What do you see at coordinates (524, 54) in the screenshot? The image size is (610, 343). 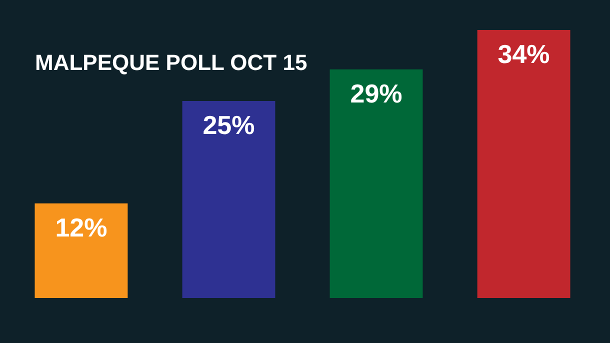 I see `data-label: 34%` at bounding box center [524, 54].